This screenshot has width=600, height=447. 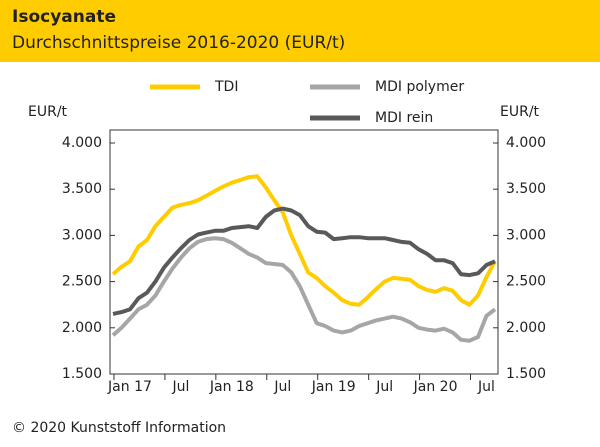 What do you see at coordinates (82, 143) in the screenshot?
I see `y-tick-label: 4.000` at bounding box center [82, 143].